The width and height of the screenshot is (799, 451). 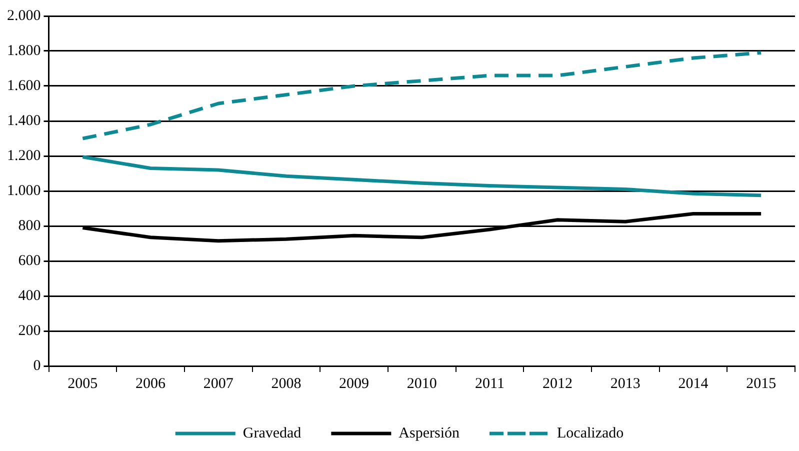 I want to click on x-tick-label: 2006, so click(x=151, y=384).